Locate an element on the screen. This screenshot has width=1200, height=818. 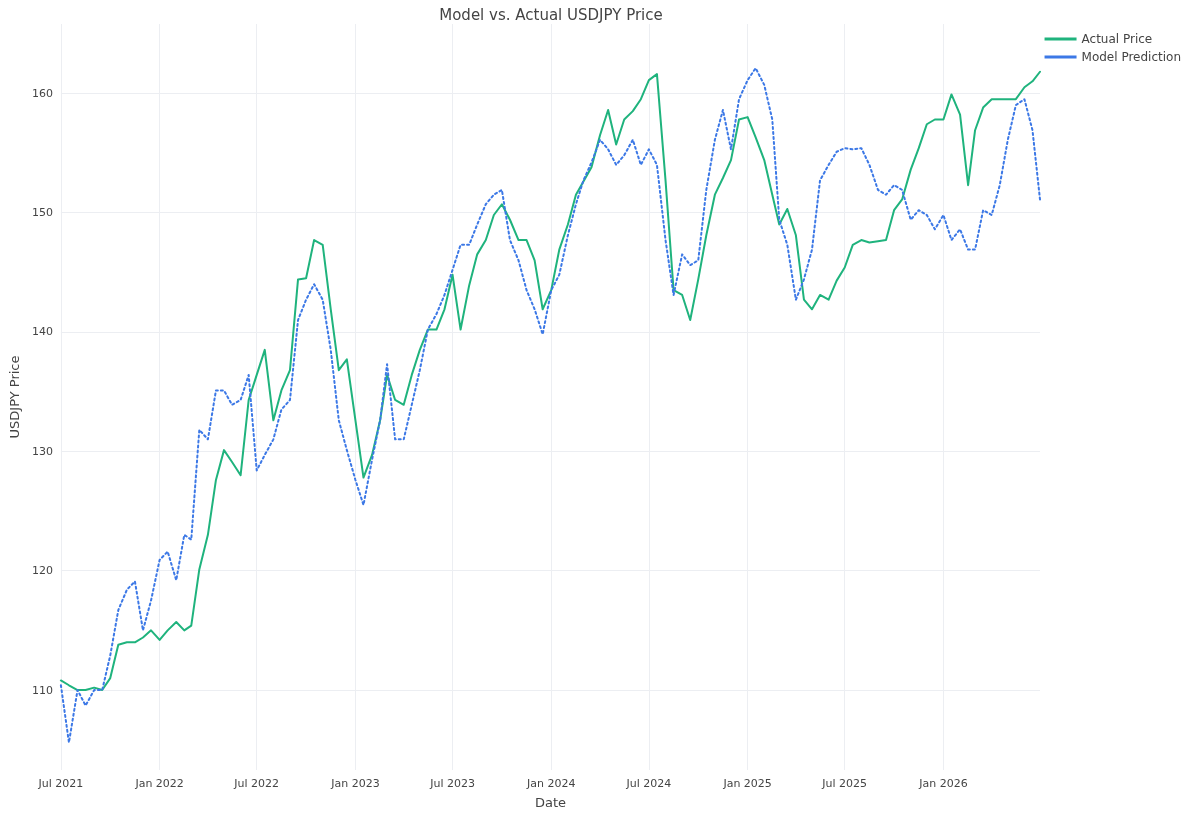
x-tick-label: Jul 2025 is located at coordinates (844, 783).